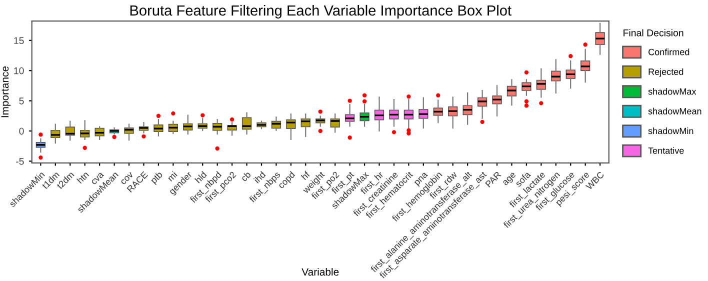  What do you see at coordinates (19, 70) in the screenshot?
I see `y-tick-label: 10` at bounding box center [19, 70].